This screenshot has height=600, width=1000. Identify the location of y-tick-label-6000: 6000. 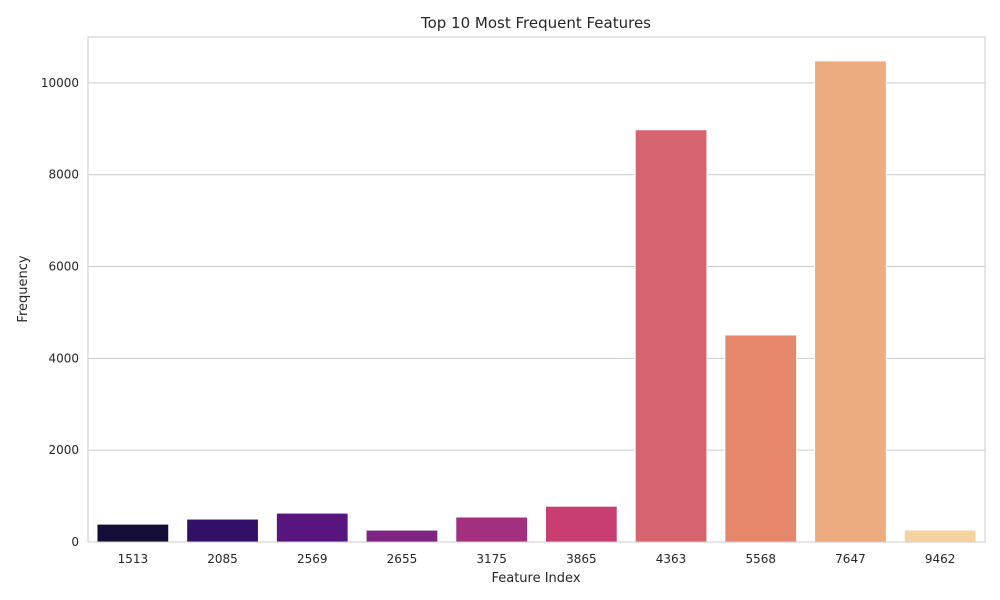
(63, 267).